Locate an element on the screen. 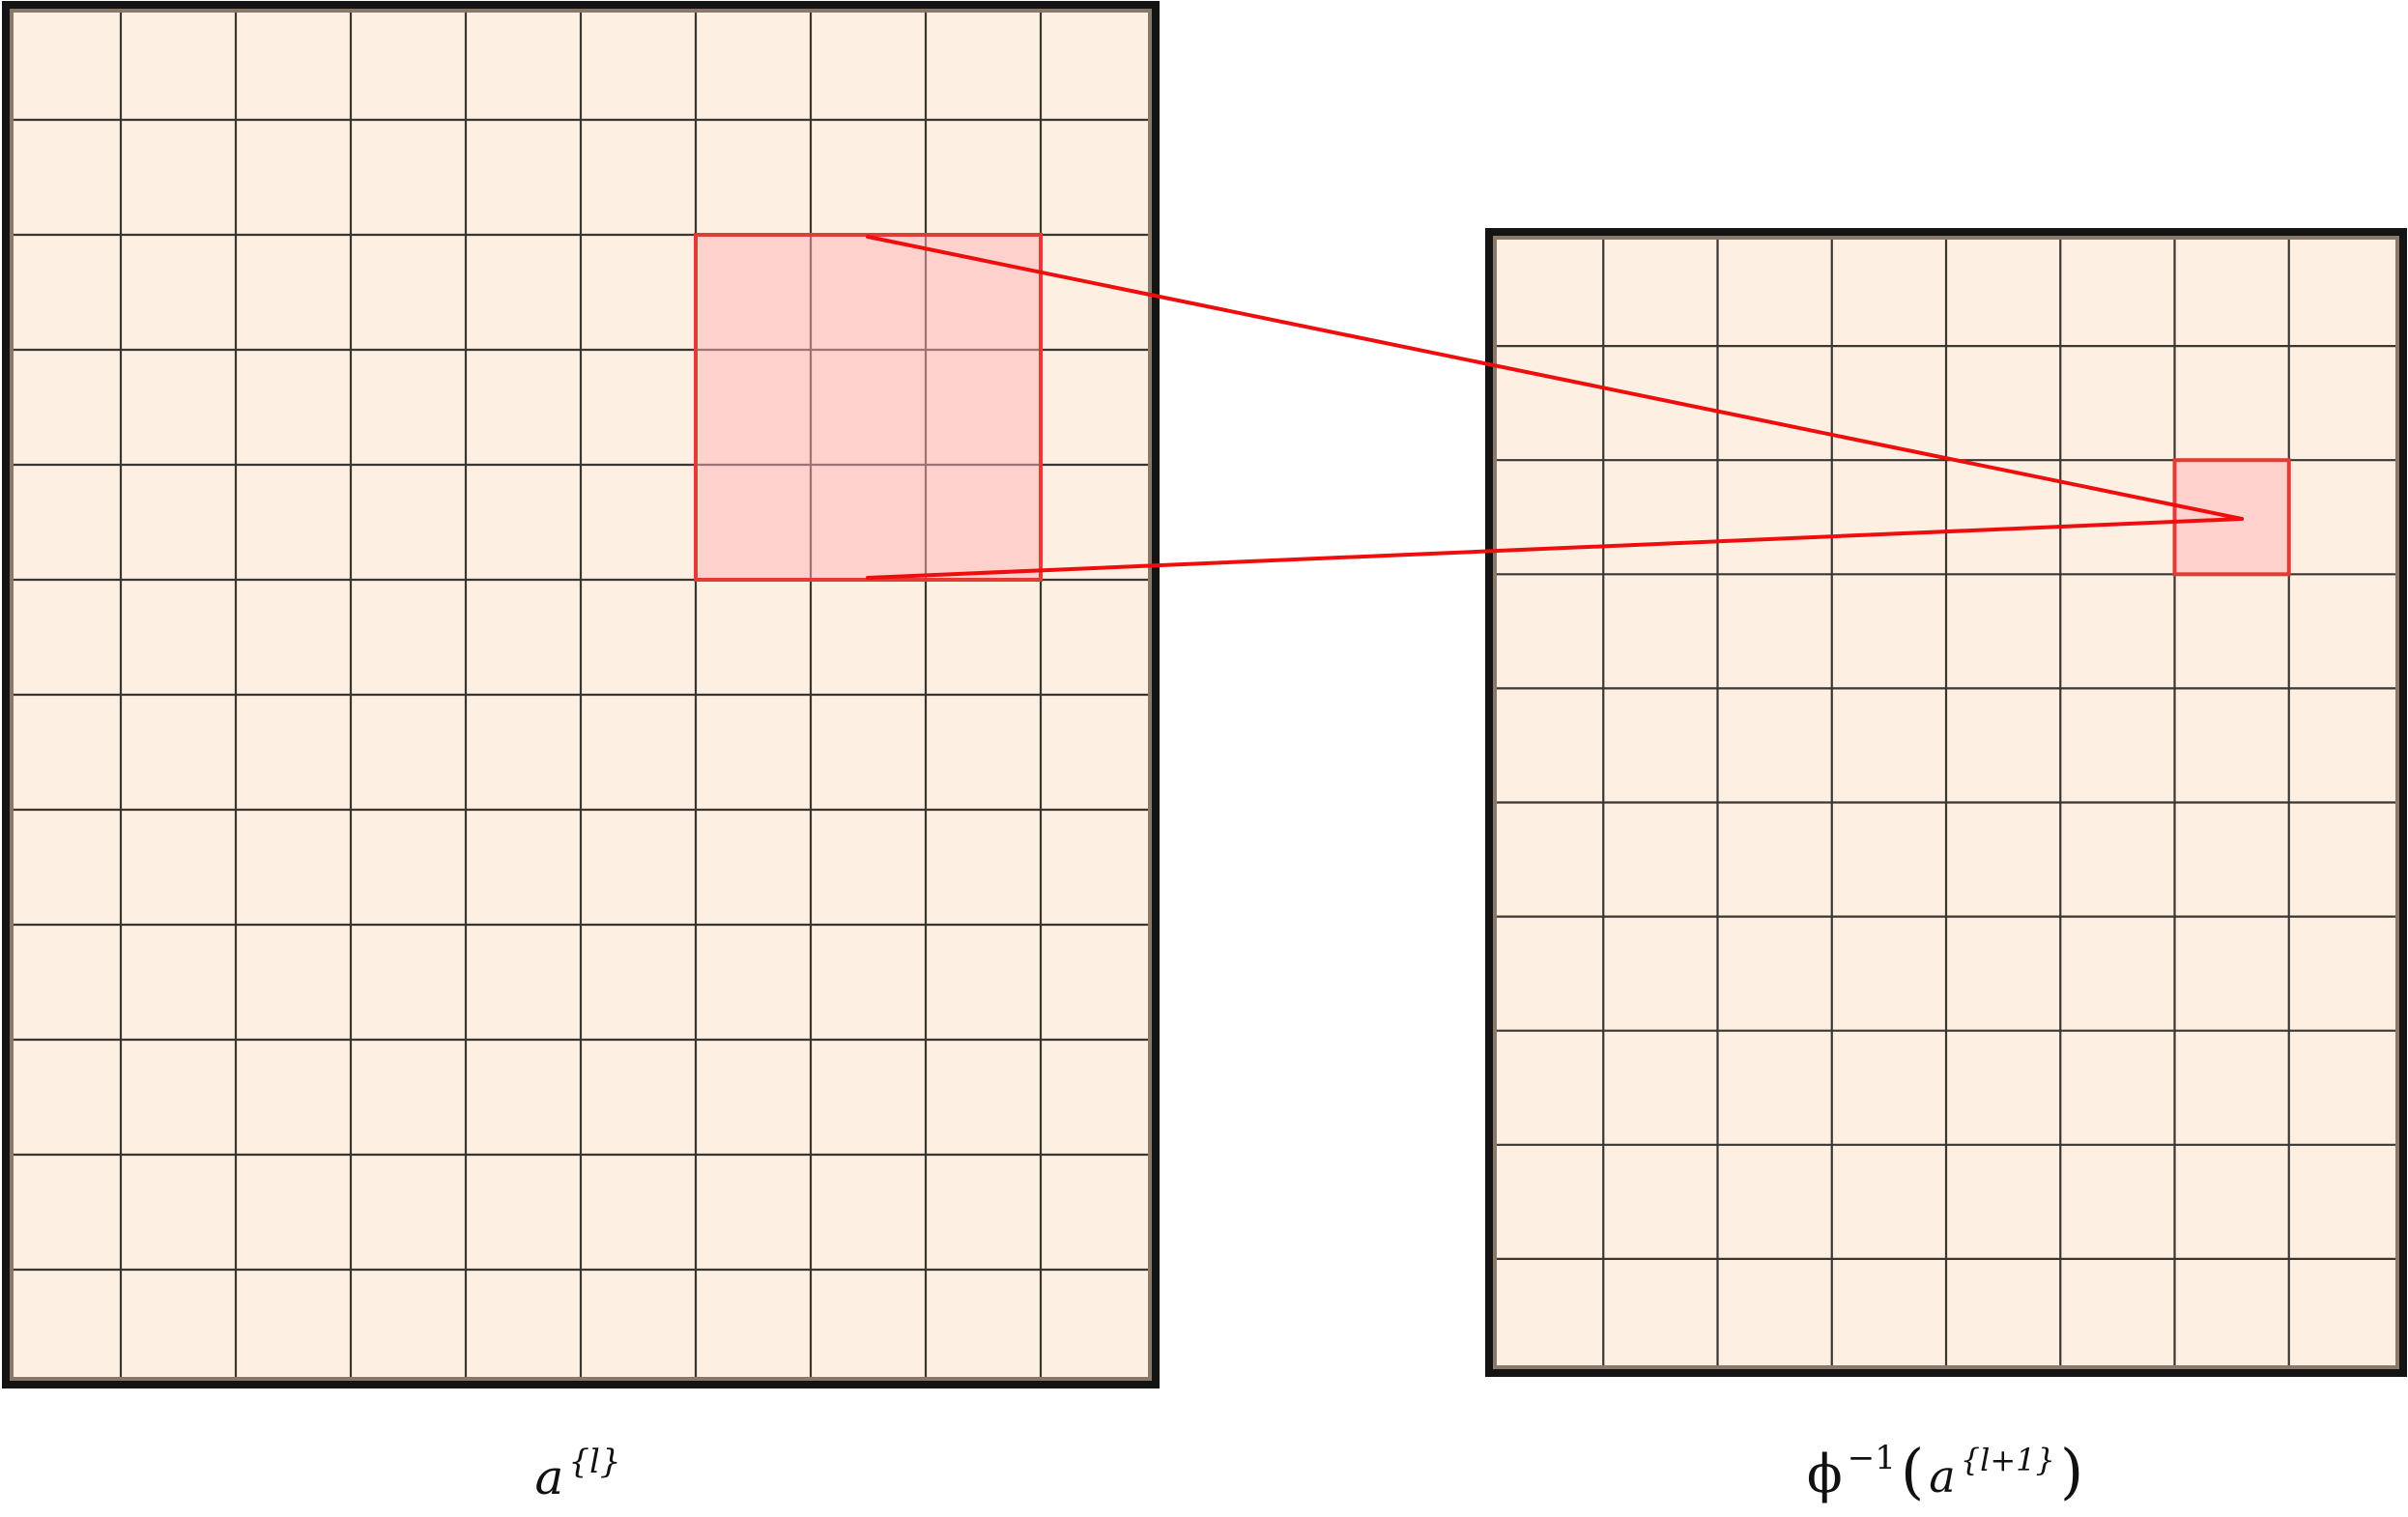 The image size is (2408, 1517). left-label-superscript: {l} is located at coordinates (594, 1462).